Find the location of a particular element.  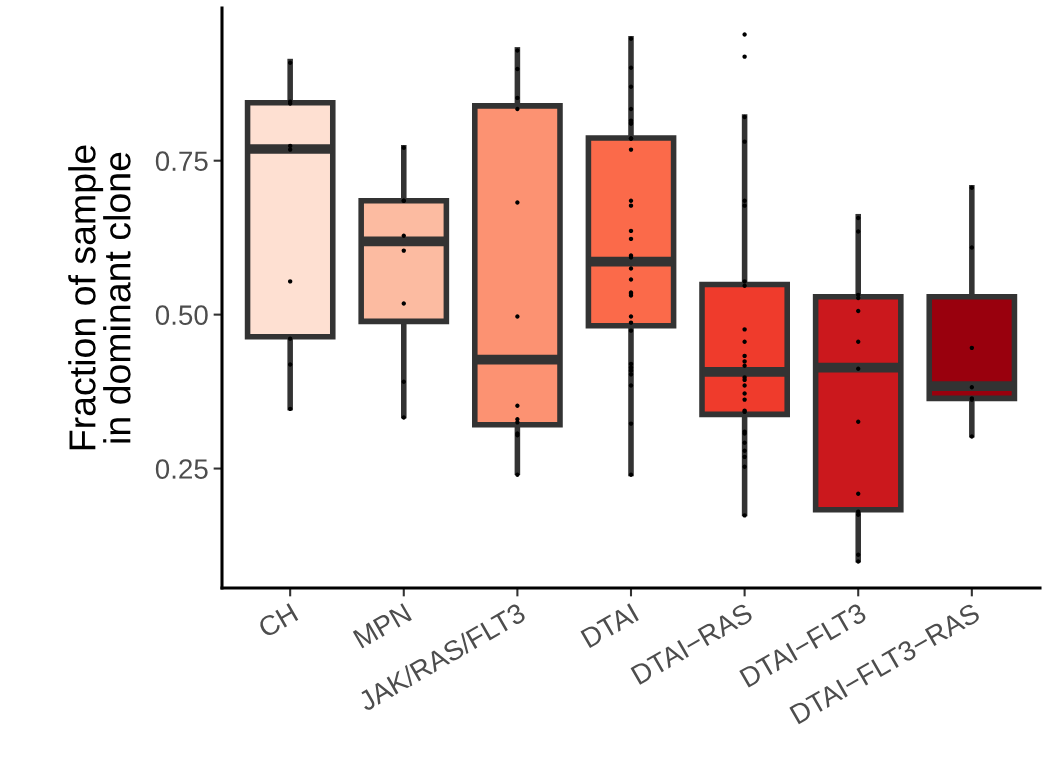

y-tick-label: 0.50 is located at coordinates (181, 315).